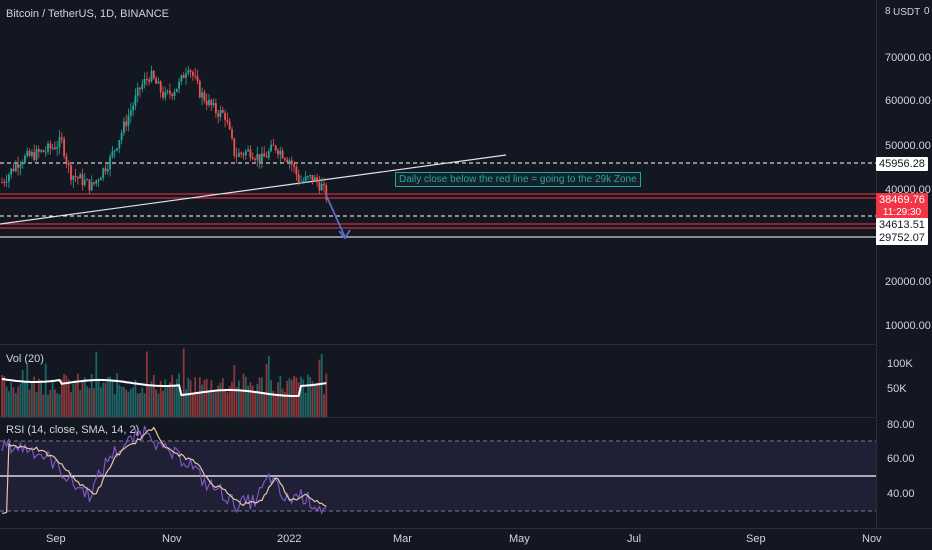 The image size is (932, 550). Describe the element at coordinates (756, 539) in the screenshot. I see `time-tick: Sep` at that location.